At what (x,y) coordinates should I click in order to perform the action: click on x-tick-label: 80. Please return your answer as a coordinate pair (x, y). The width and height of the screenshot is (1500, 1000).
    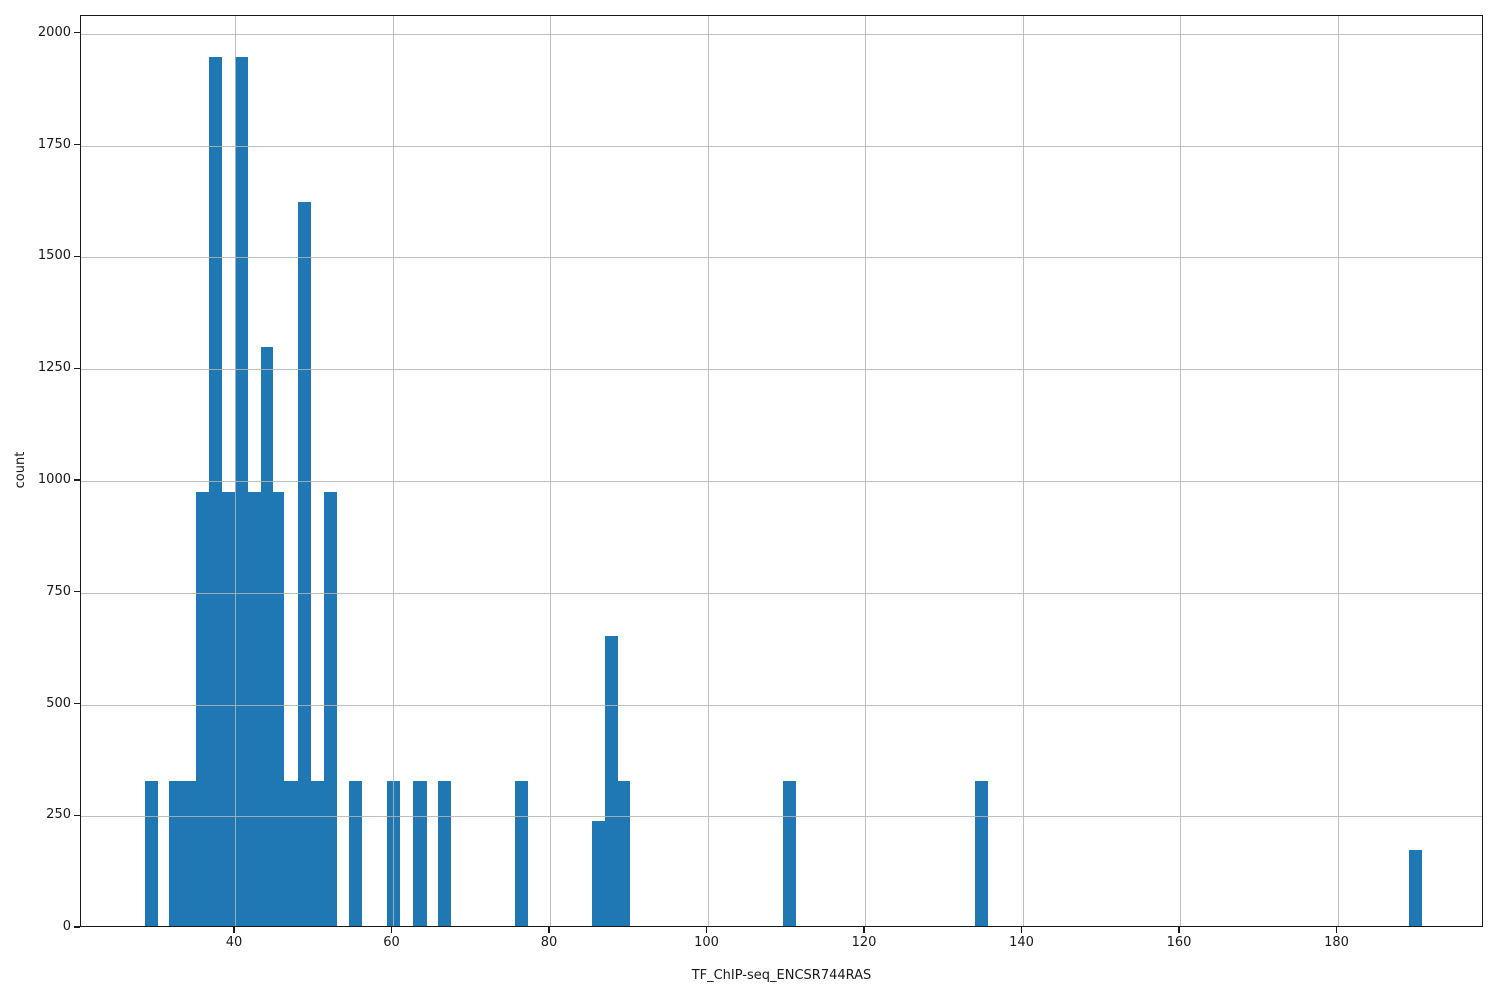
    Looking at the image, I should click on (549, 942).